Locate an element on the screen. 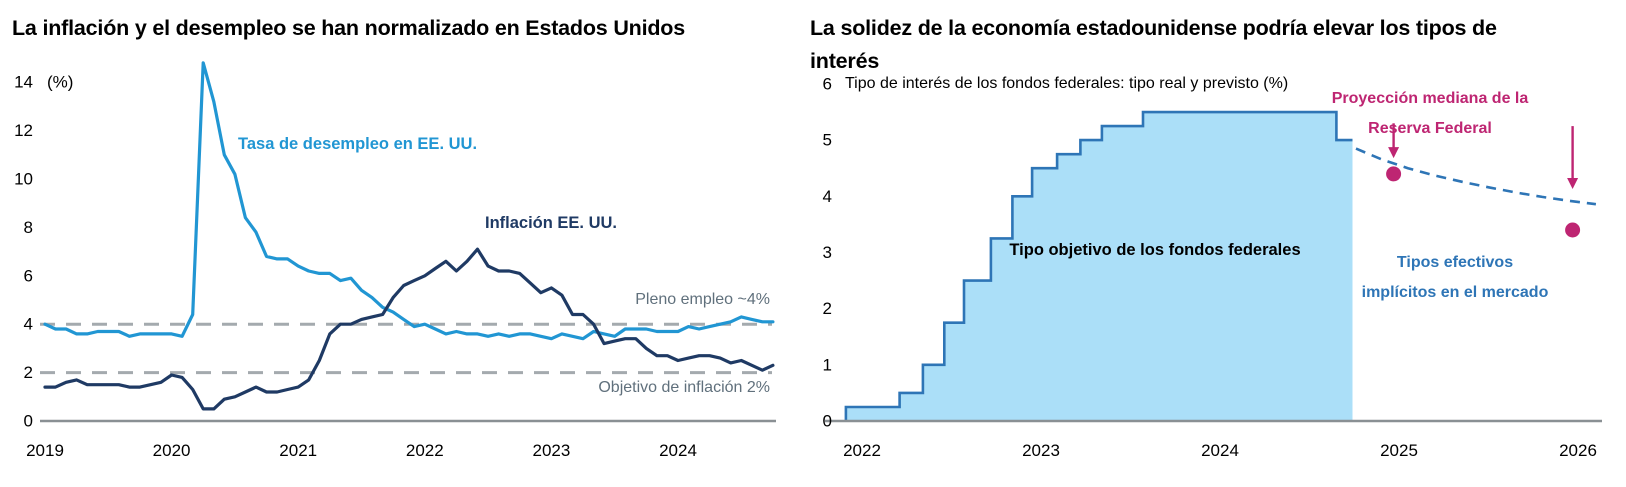  y-axis-tick: 12 is located at coordinates (23, 130).